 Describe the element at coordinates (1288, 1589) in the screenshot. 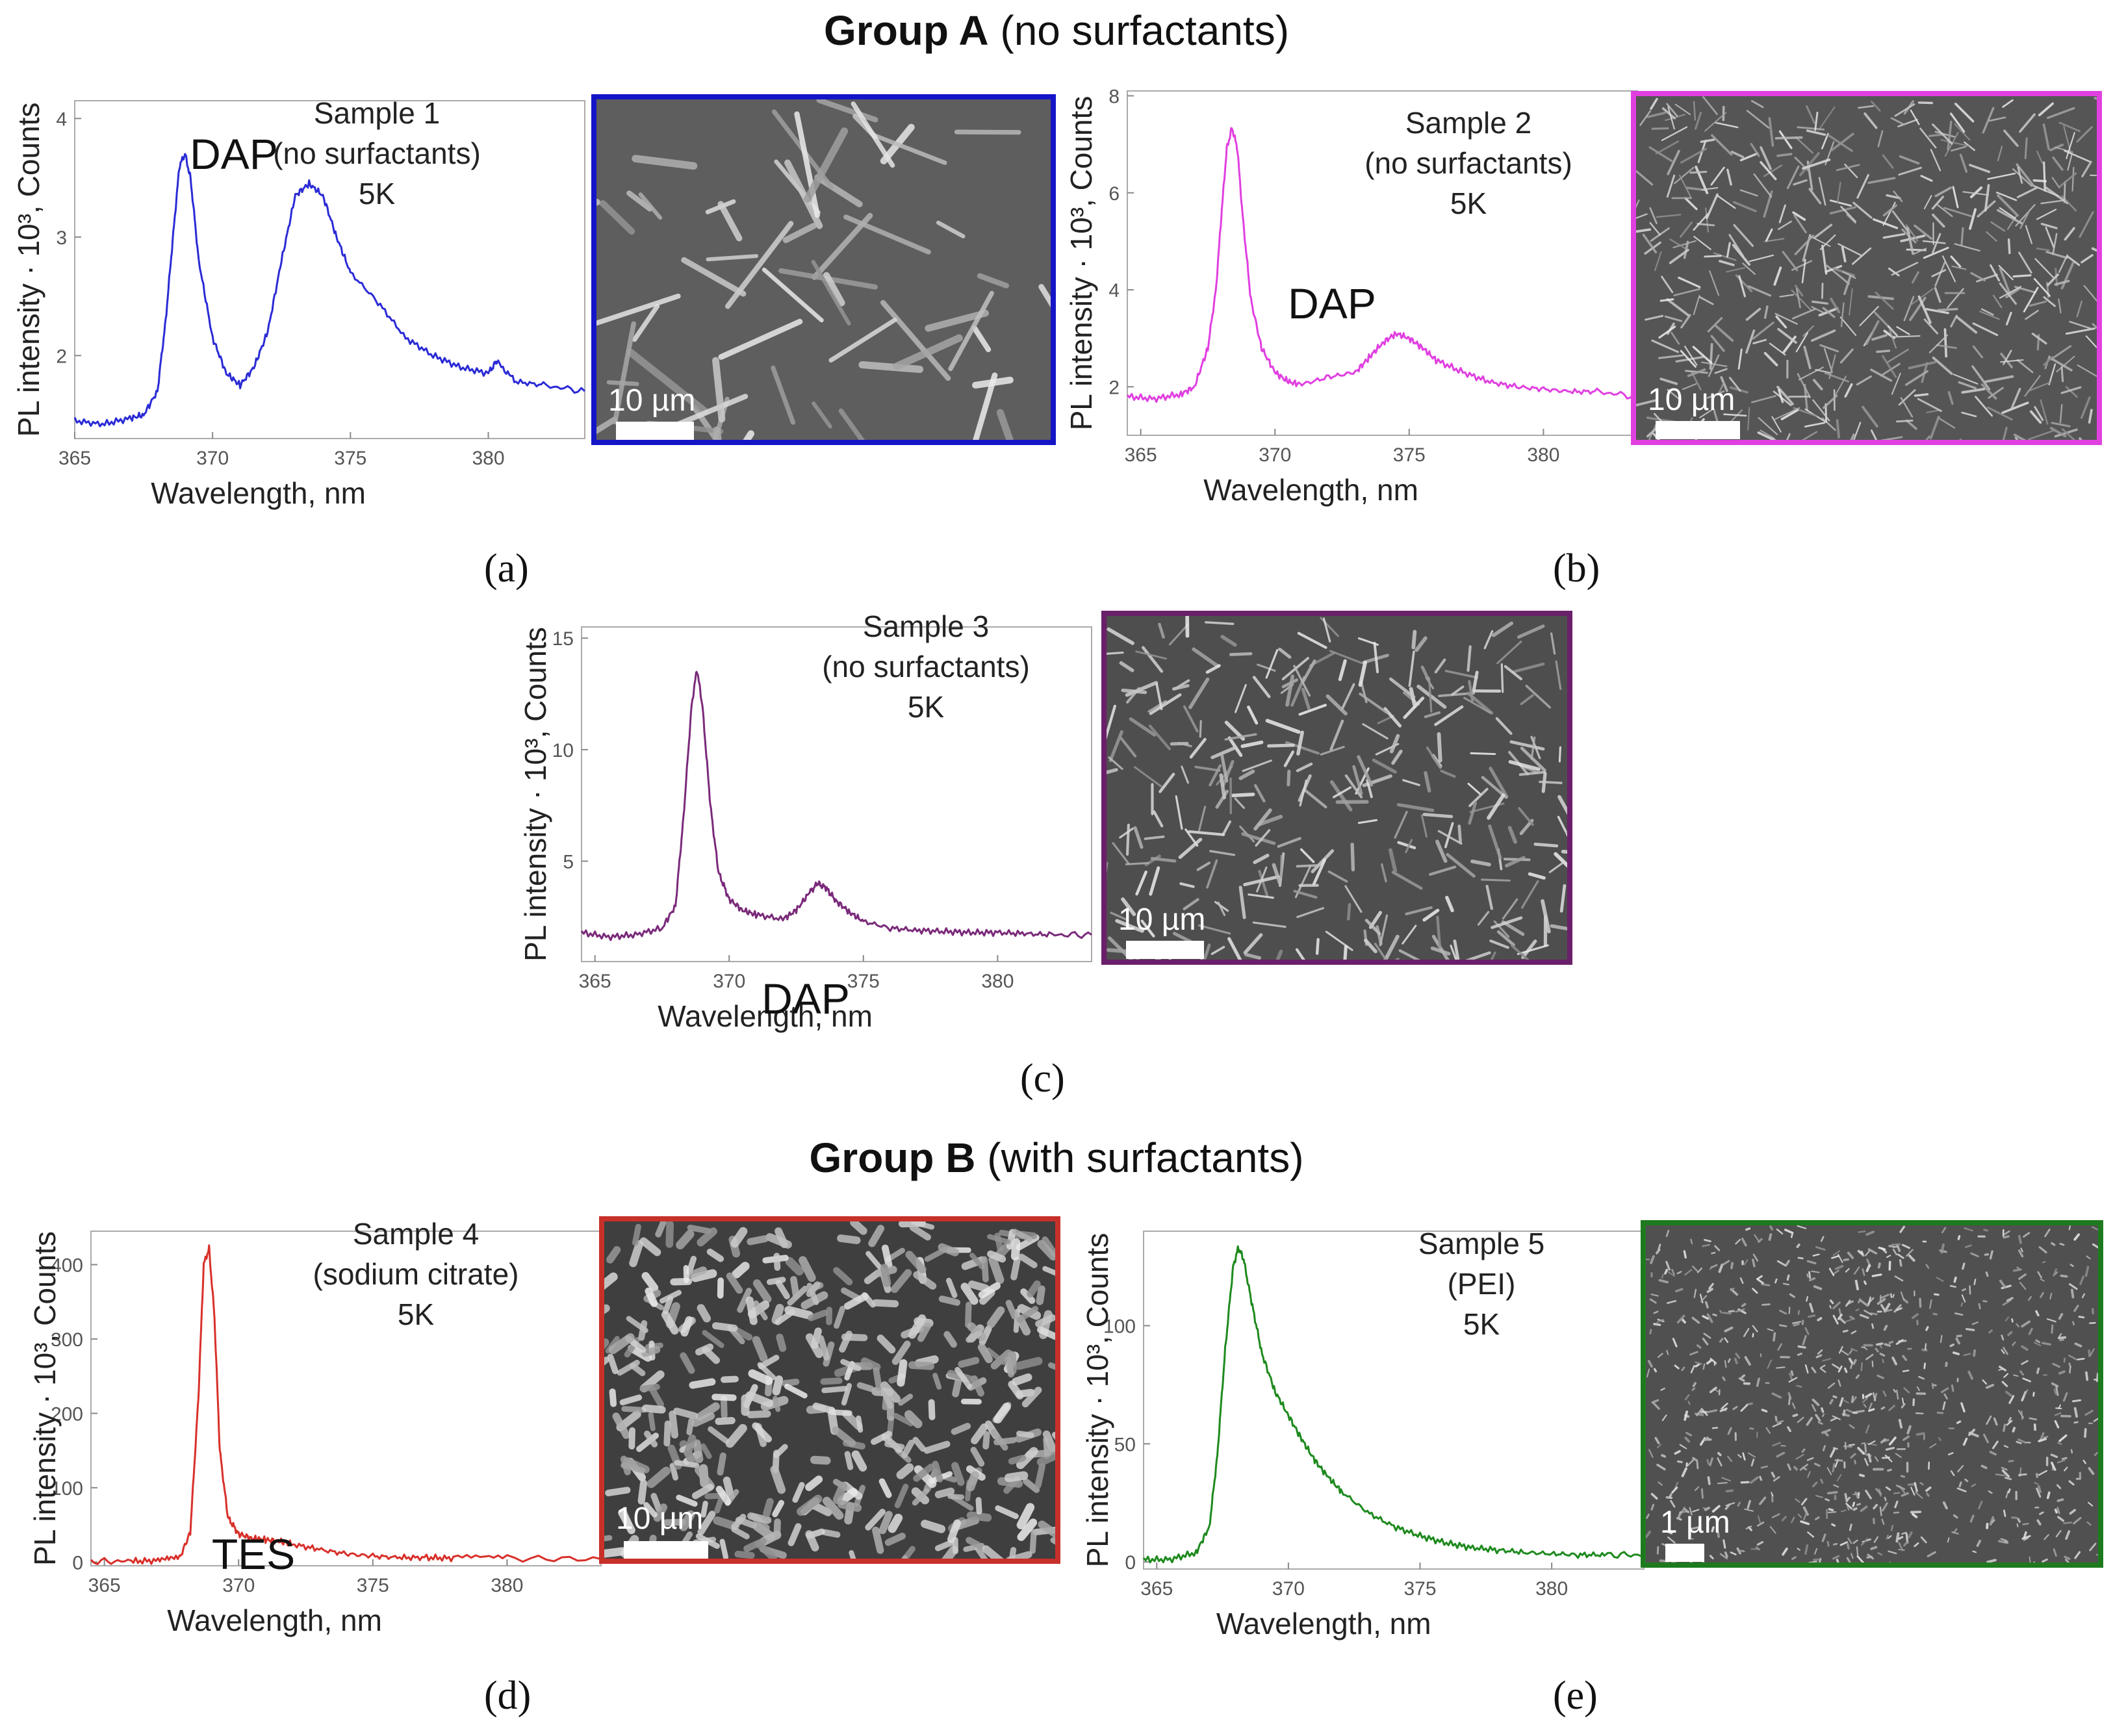

I see `x-tick-label: 370` at that location.